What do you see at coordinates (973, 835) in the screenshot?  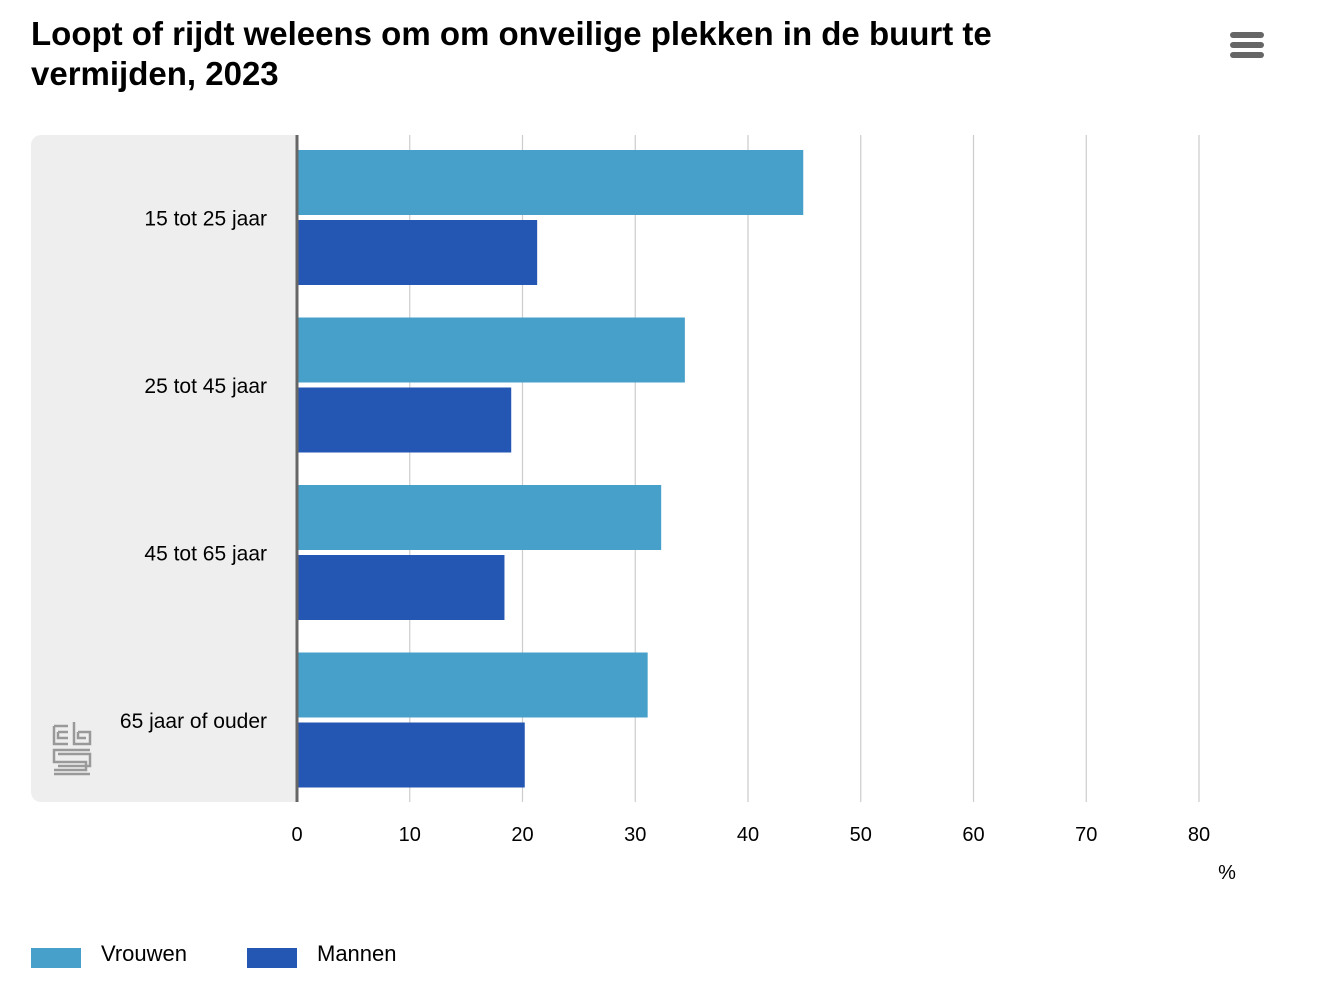 I see `x-tick-label: 60` at bounding box center [973, 835].